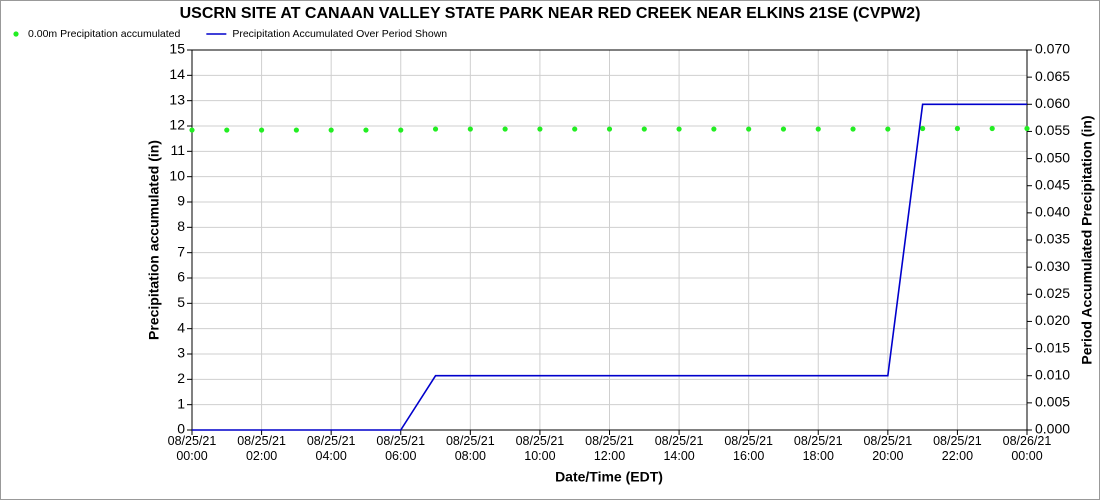 The height and width of the screenshot is (500, 1100). Describe the element at coordinates (957, 448) in the screenshot. I see `x-tick-label: 08/25/21 22:00` at that location.